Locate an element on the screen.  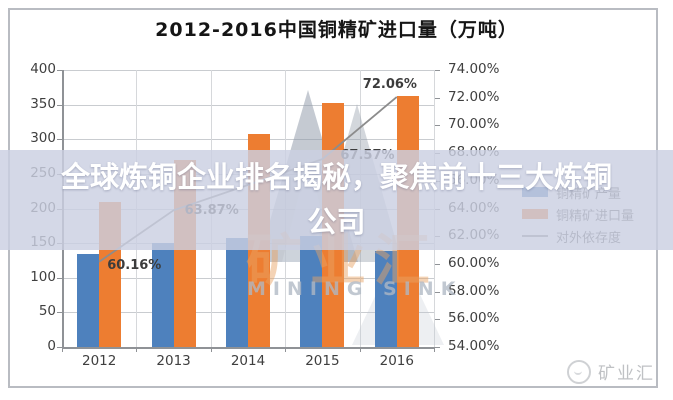
corner-logo-text: 矿业汇 is located at coordinates (626, 374).